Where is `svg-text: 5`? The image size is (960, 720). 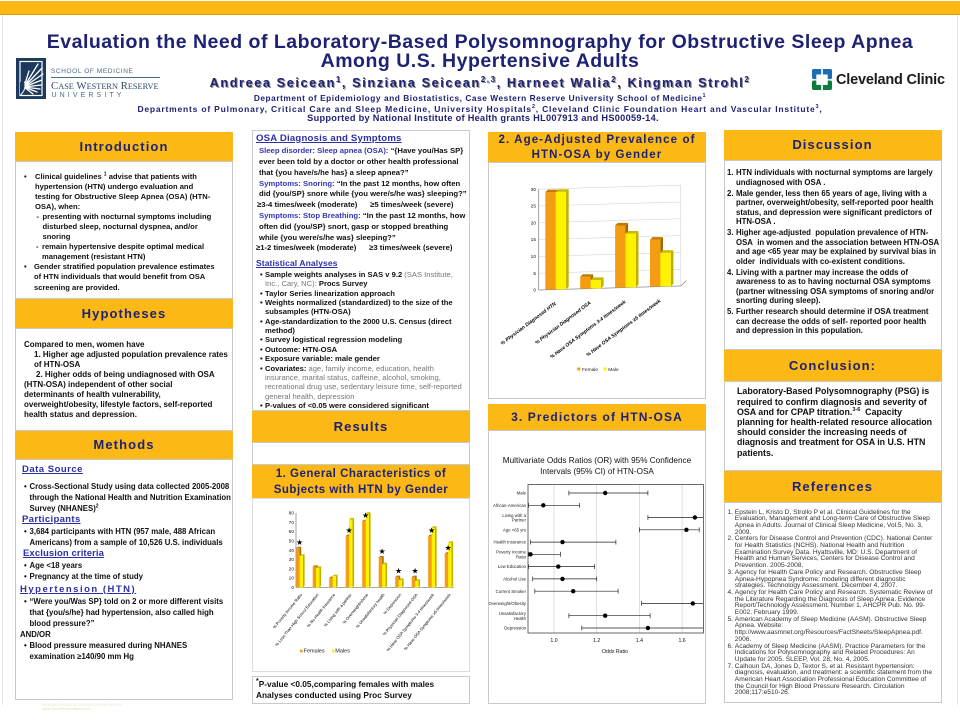 svg-text: 5 is located at coordinates (534, 274).